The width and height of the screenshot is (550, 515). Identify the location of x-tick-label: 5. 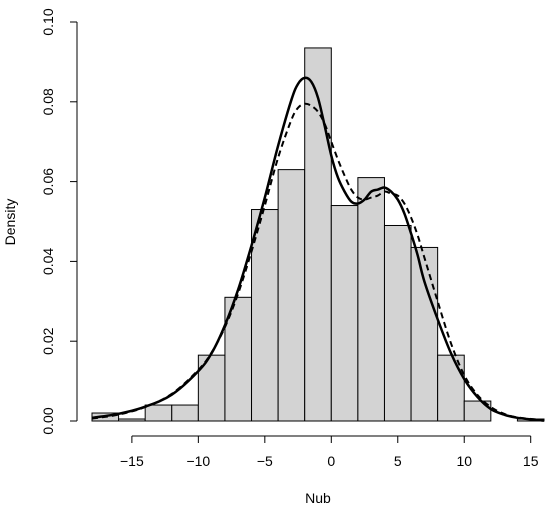
(398, 461).